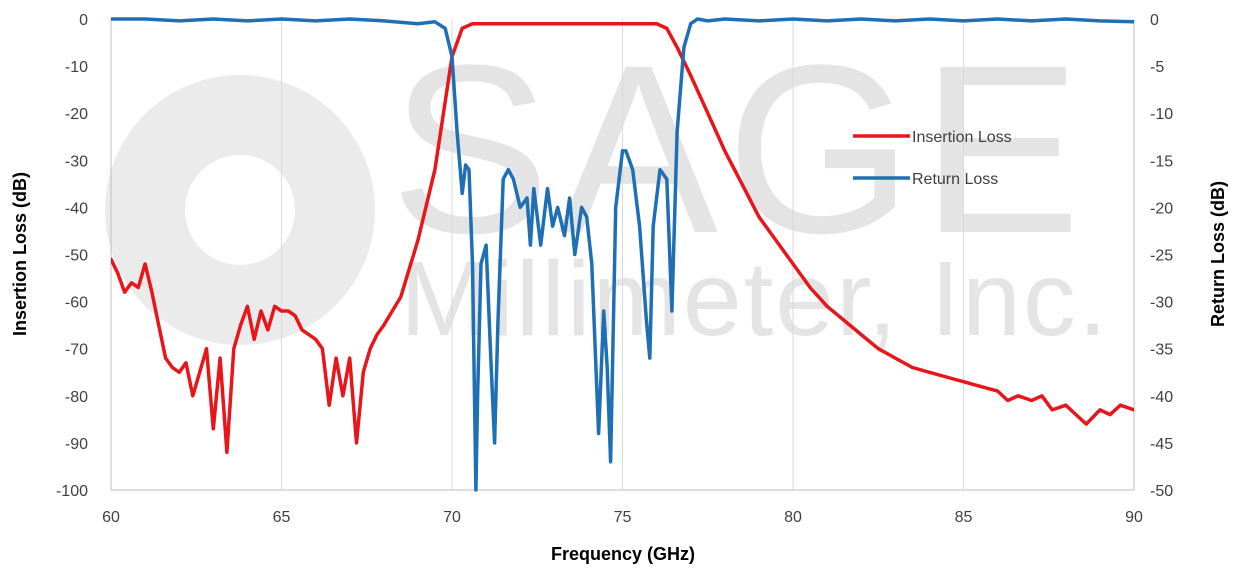  I want to click on y-axis-title-left: Insertion Loss (dB), so click(20, 254).